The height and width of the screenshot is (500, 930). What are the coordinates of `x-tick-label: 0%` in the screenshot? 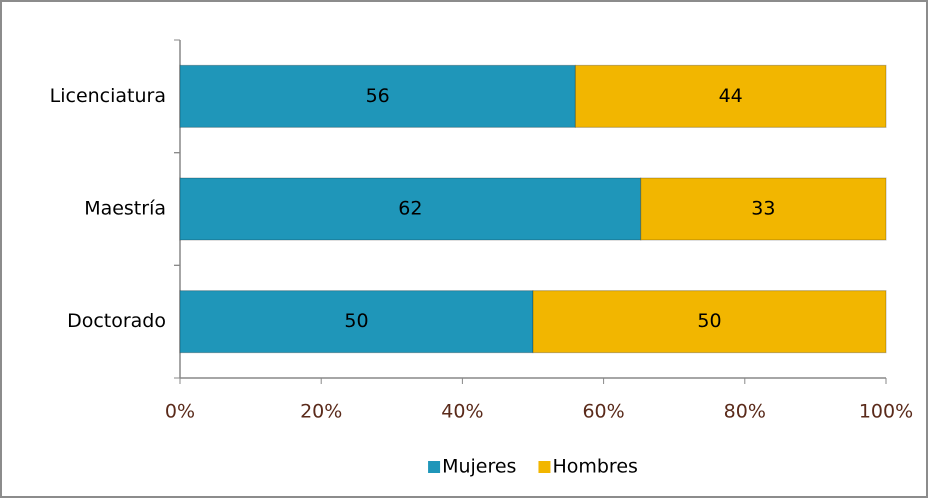 It's located at (180, 412).